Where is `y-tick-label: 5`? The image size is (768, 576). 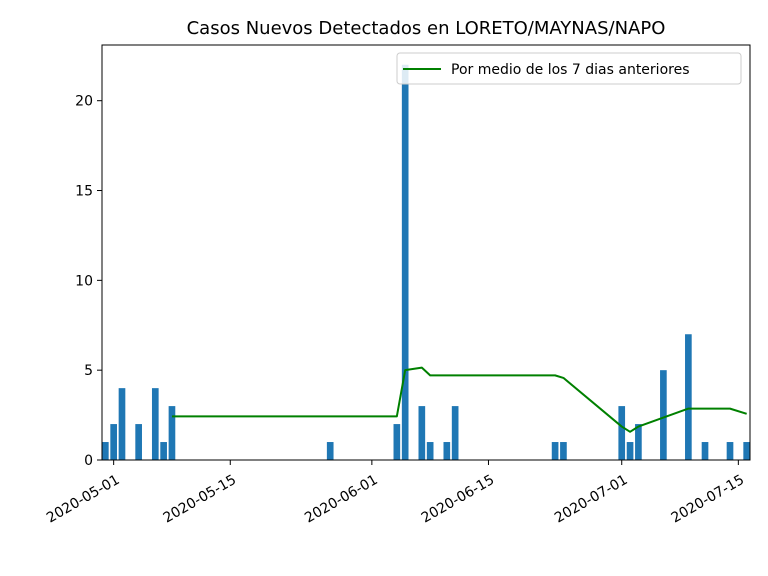
y-tick-label: 5 is located at coordinates (88, 371).